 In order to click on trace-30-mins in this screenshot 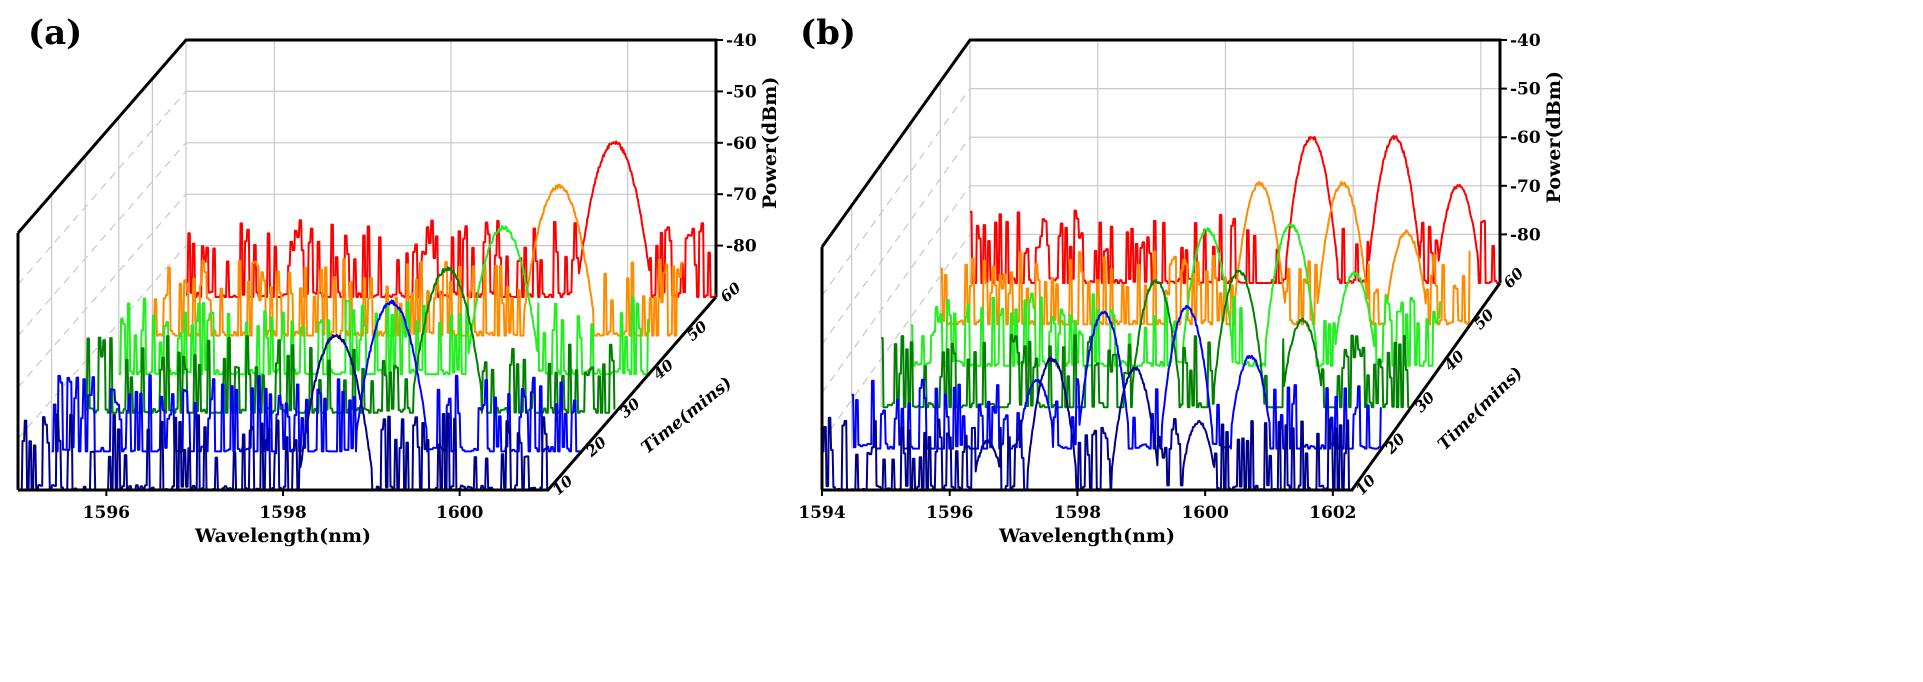, I will do `click(1146, 339)`.